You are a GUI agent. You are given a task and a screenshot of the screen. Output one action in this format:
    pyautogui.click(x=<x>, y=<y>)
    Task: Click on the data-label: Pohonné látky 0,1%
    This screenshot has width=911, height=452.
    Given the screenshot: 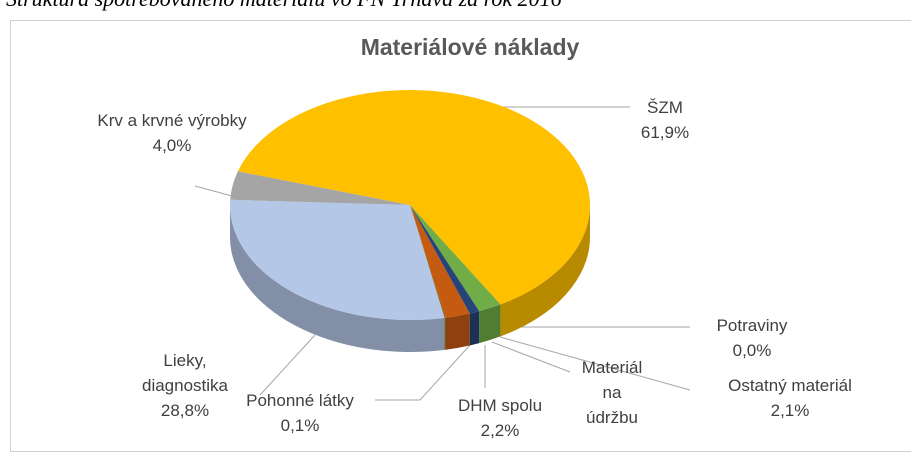 What is the action you would take?
    pyautogui.click(x=300, y=413)
    